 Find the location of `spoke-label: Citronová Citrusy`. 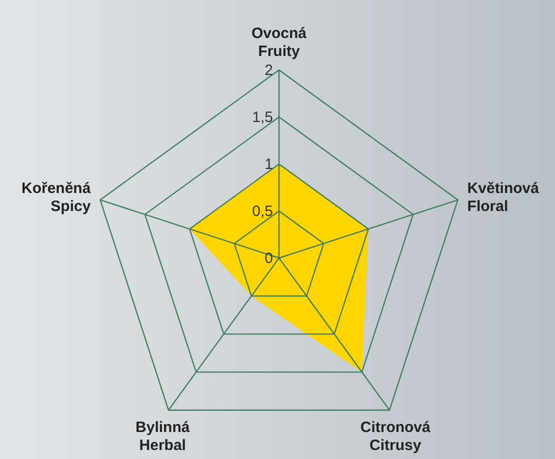

spoke-label: Citronová Citrusy is located at coordinates (396, 436).